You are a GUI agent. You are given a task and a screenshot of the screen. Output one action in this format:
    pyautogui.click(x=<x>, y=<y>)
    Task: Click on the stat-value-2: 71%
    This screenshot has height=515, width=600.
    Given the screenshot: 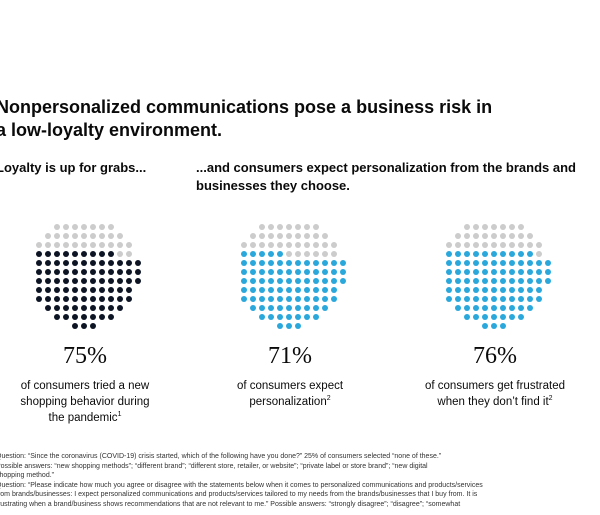 What is the action you would take?
    pyautogui.click(x=290, y=356)
    